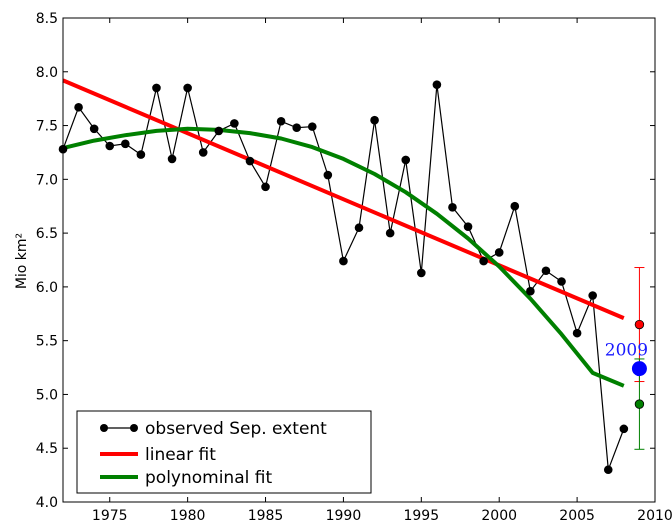 The width and height of the screenshot is (672, 526). What do you see at coordinates (639, 369) in the screenshot?
I see `highlight-point-2009` at bounding box center [639, 369].